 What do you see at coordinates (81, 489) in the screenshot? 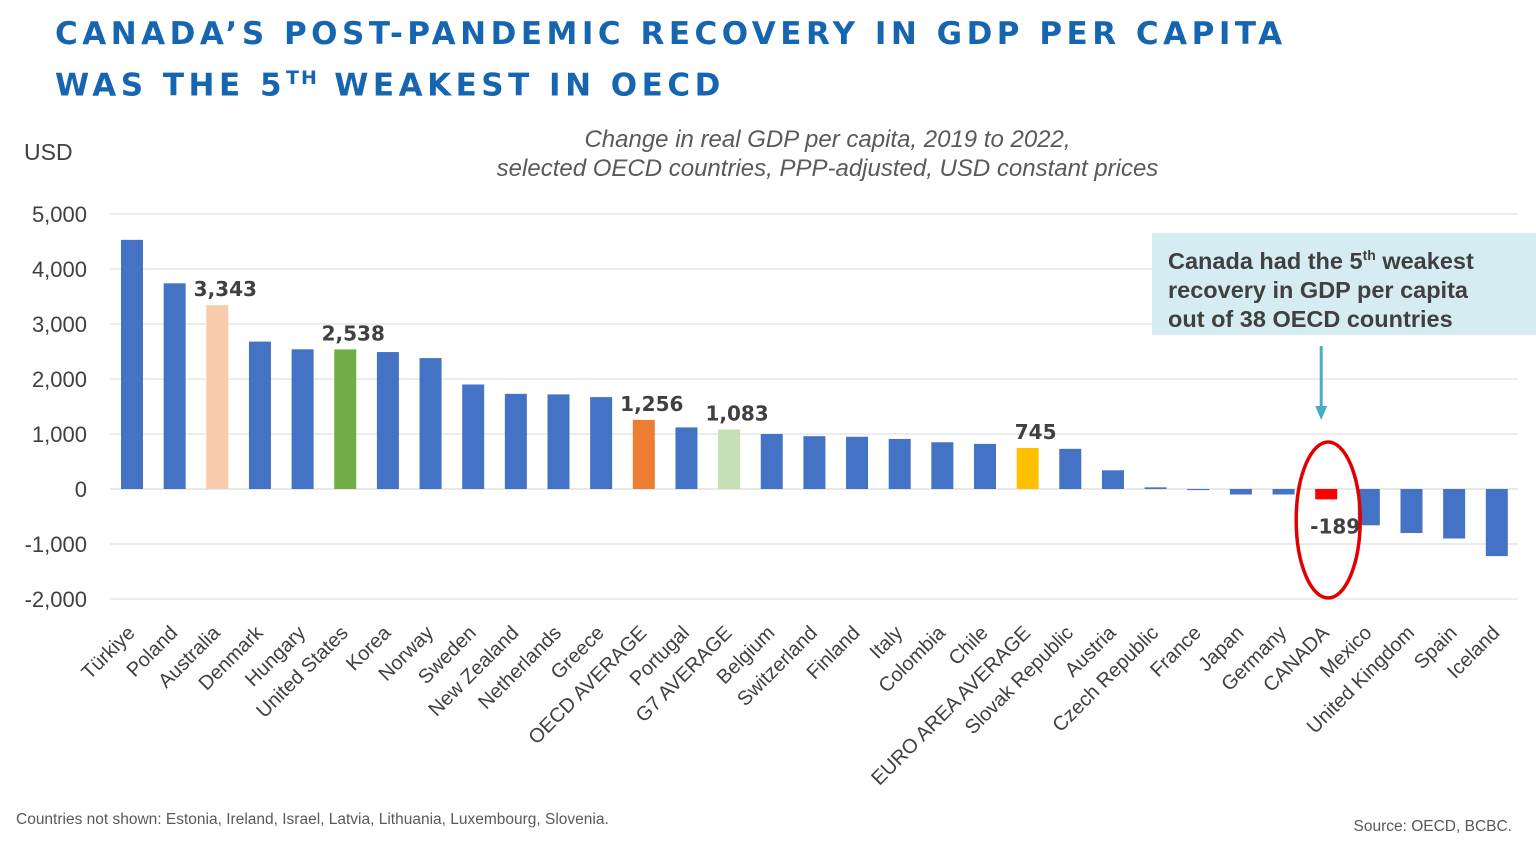
I see `y-tick-label: 0` at bounding box center [81, 489].